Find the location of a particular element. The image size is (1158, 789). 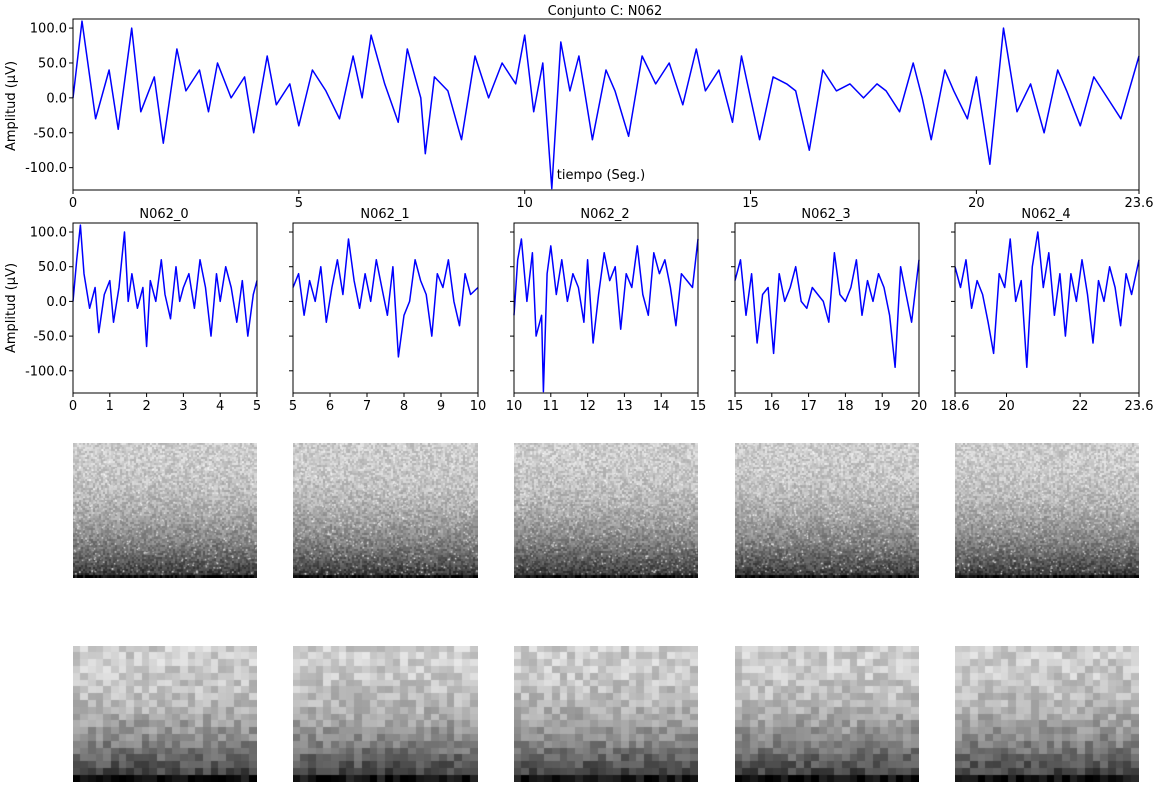

segment-title-0: N062_0 is located at coordinates (163, 214).